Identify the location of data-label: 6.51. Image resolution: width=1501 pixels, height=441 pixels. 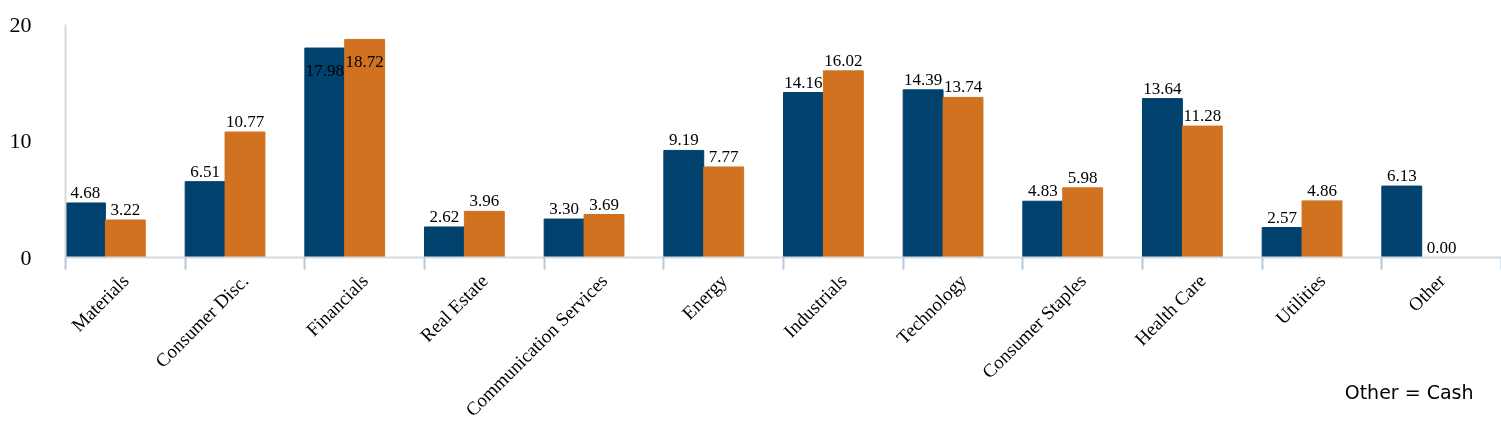
(205, 171).